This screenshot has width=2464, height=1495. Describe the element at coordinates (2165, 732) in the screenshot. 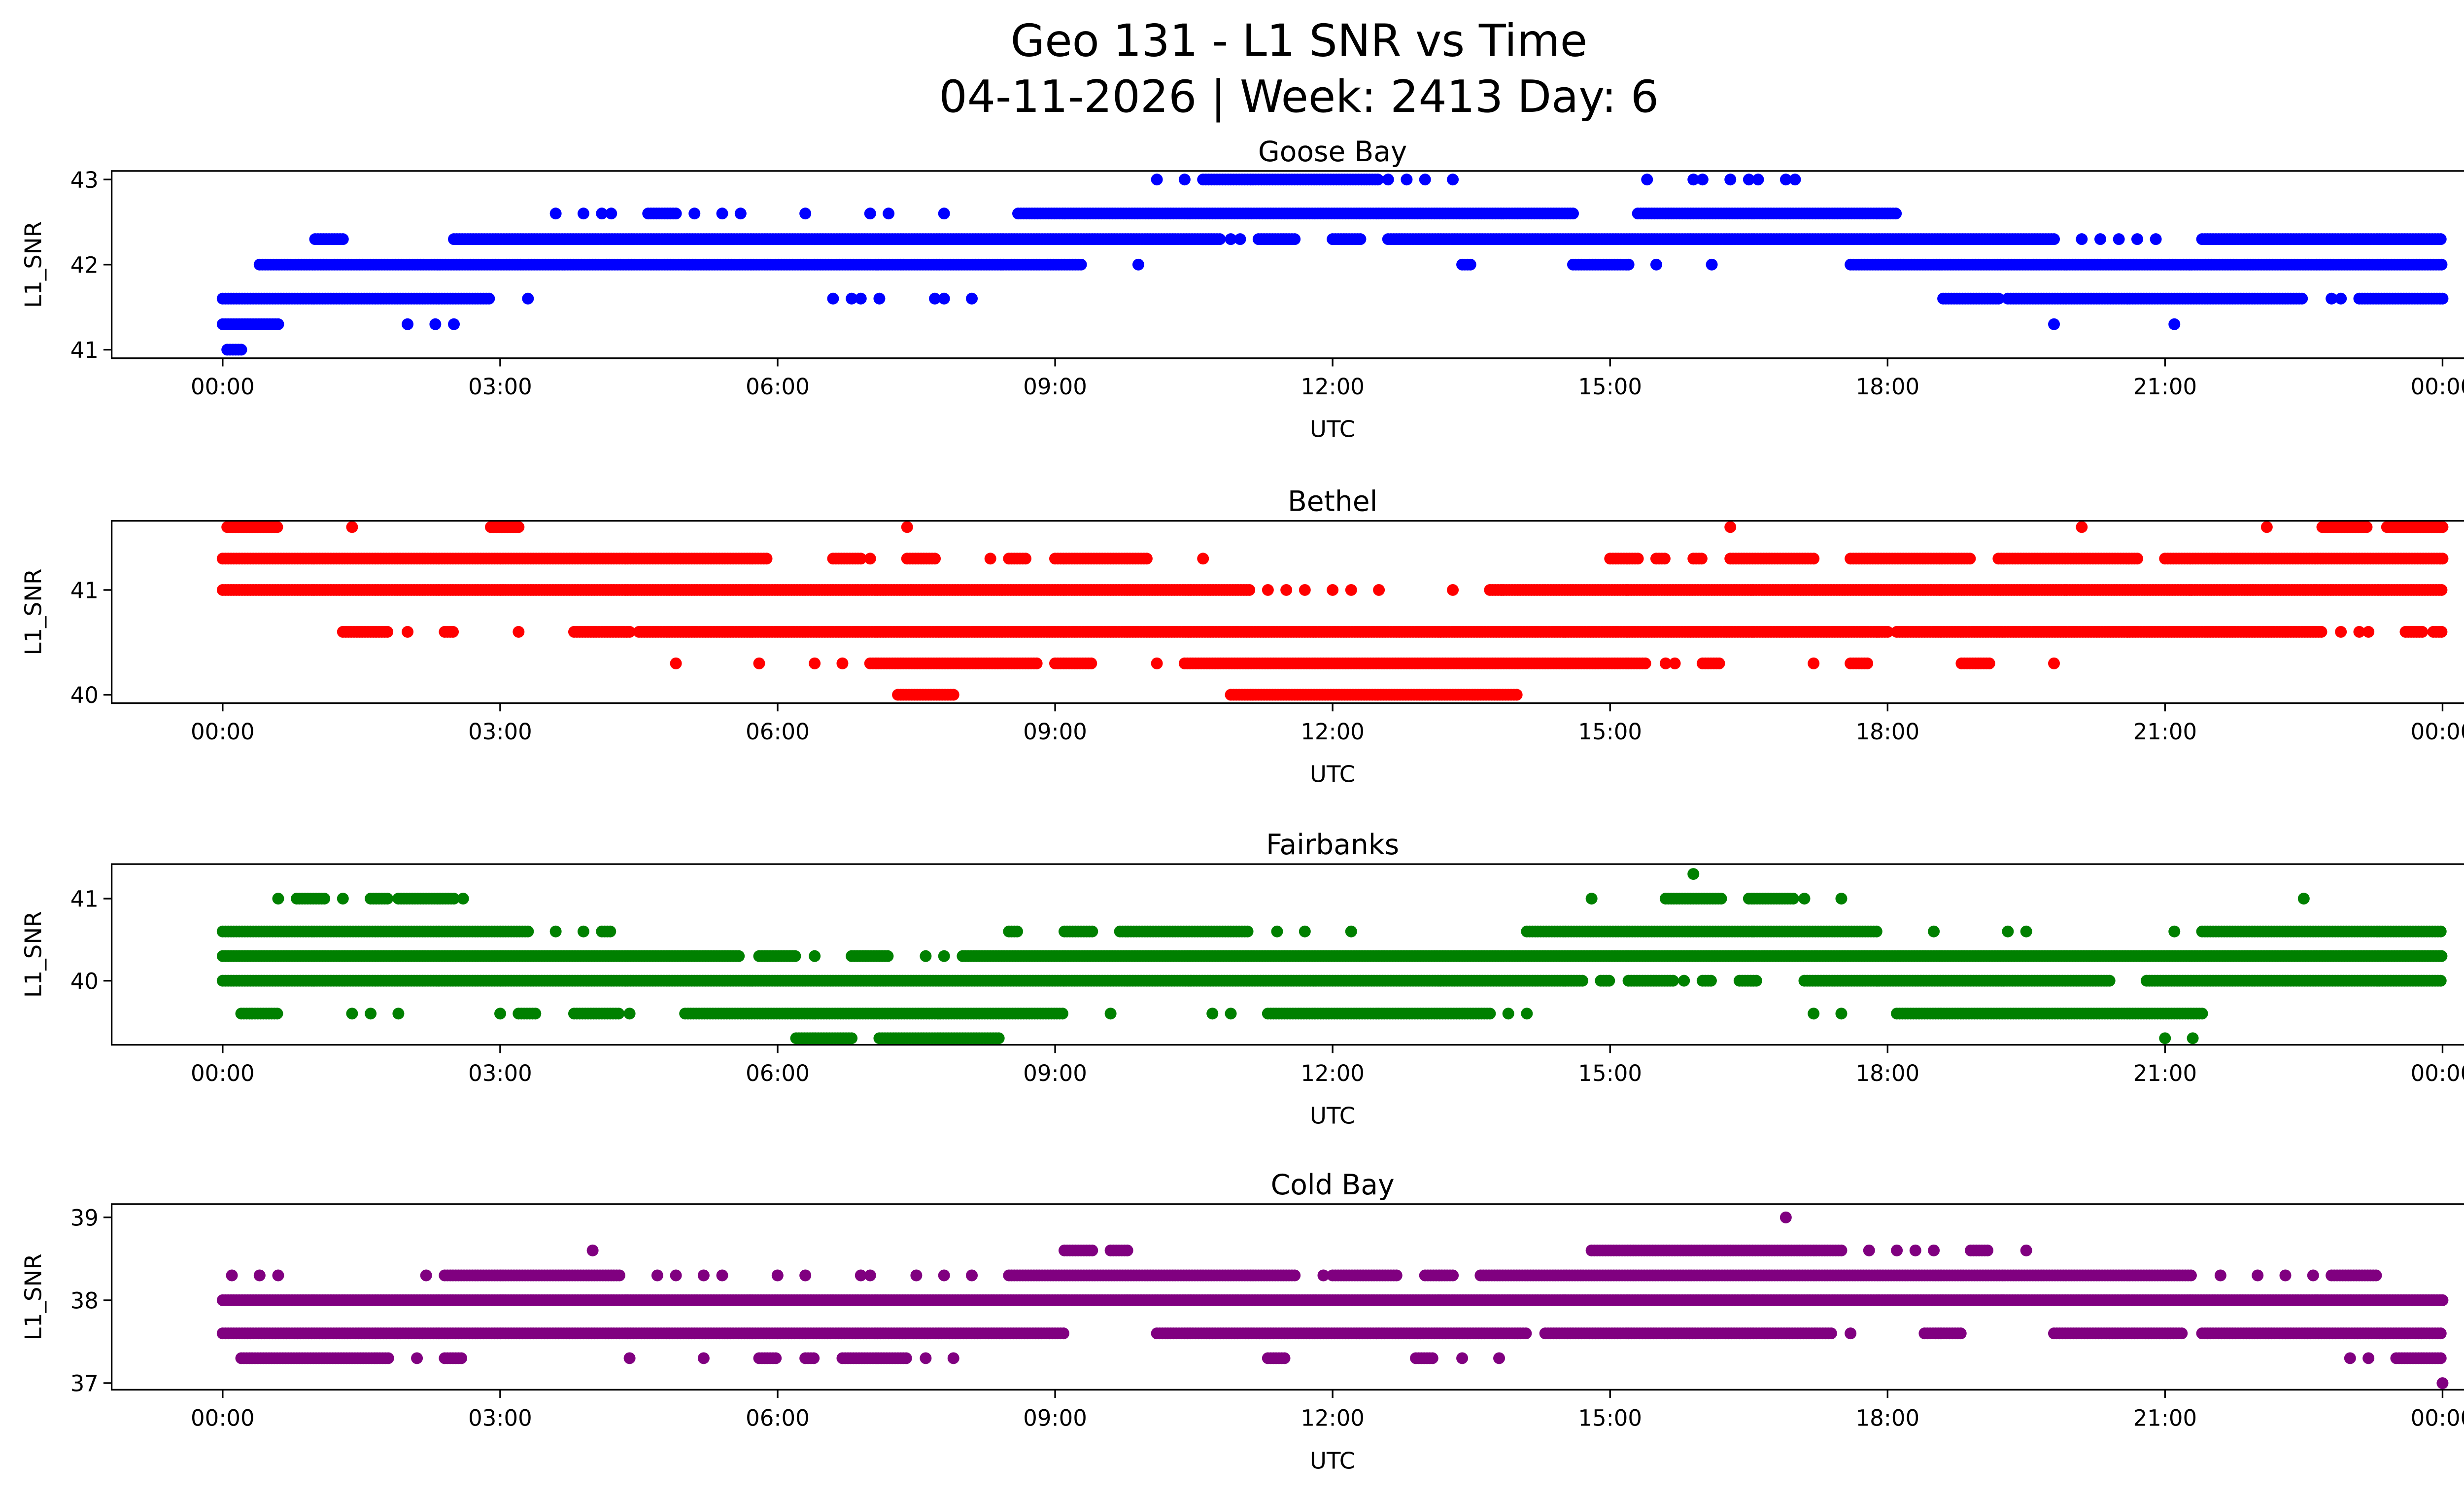

I see `x-tick-label: 21:00` at that location.